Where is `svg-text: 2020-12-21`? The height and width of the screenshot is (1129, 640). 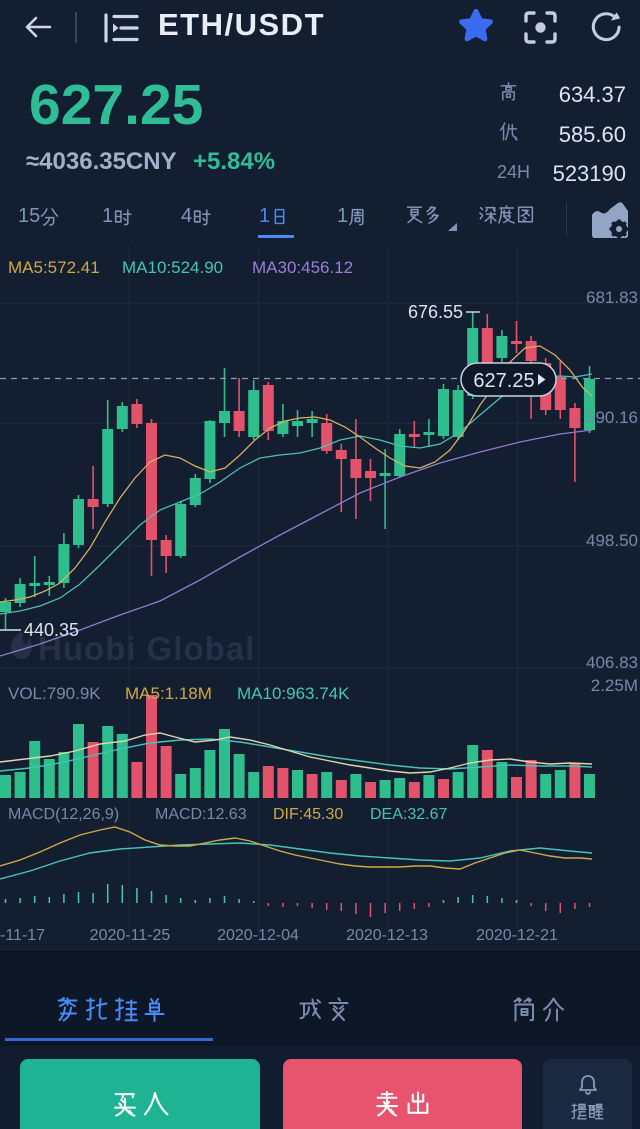 svg-text: 2020-12-21 is located at coordinates (517, 935).